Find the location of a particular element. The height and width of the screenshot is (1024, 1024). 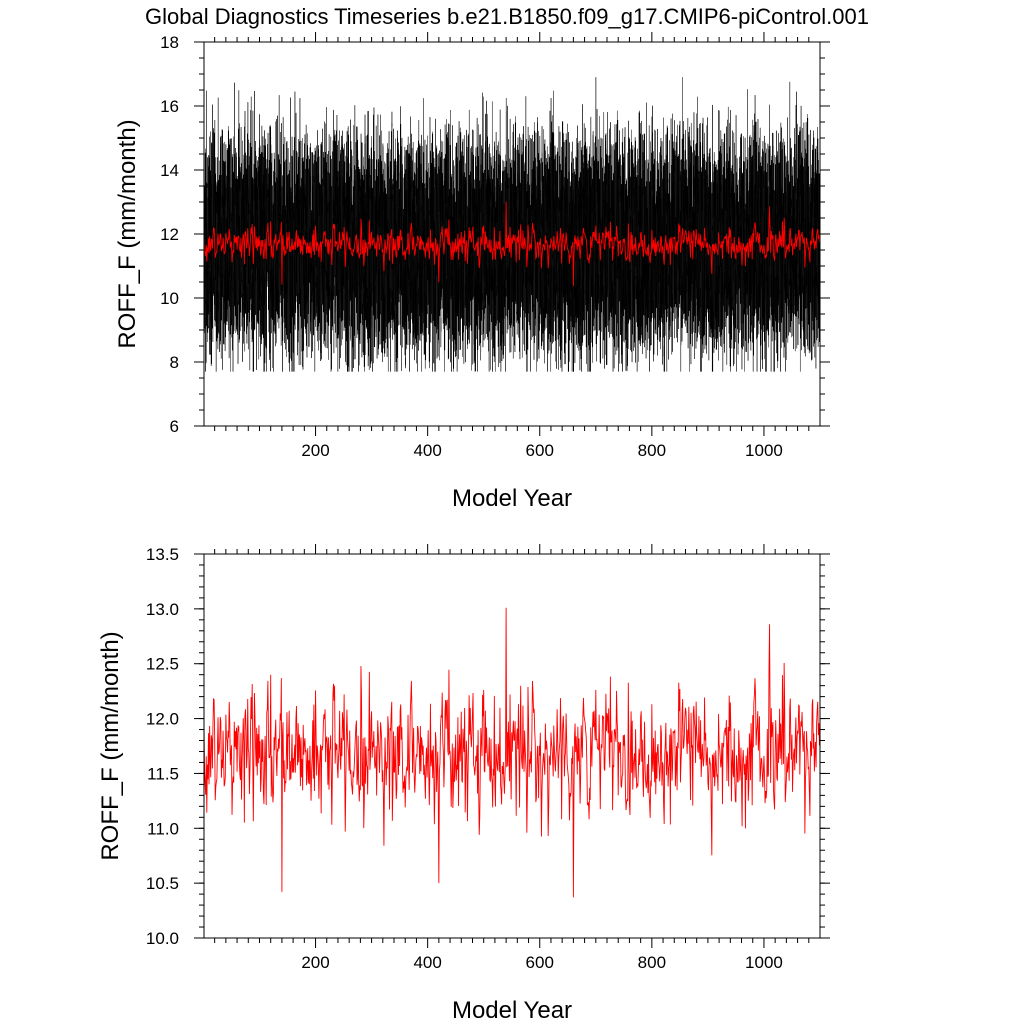

y-tick-label: 10 is located at coordinates (169, 298).